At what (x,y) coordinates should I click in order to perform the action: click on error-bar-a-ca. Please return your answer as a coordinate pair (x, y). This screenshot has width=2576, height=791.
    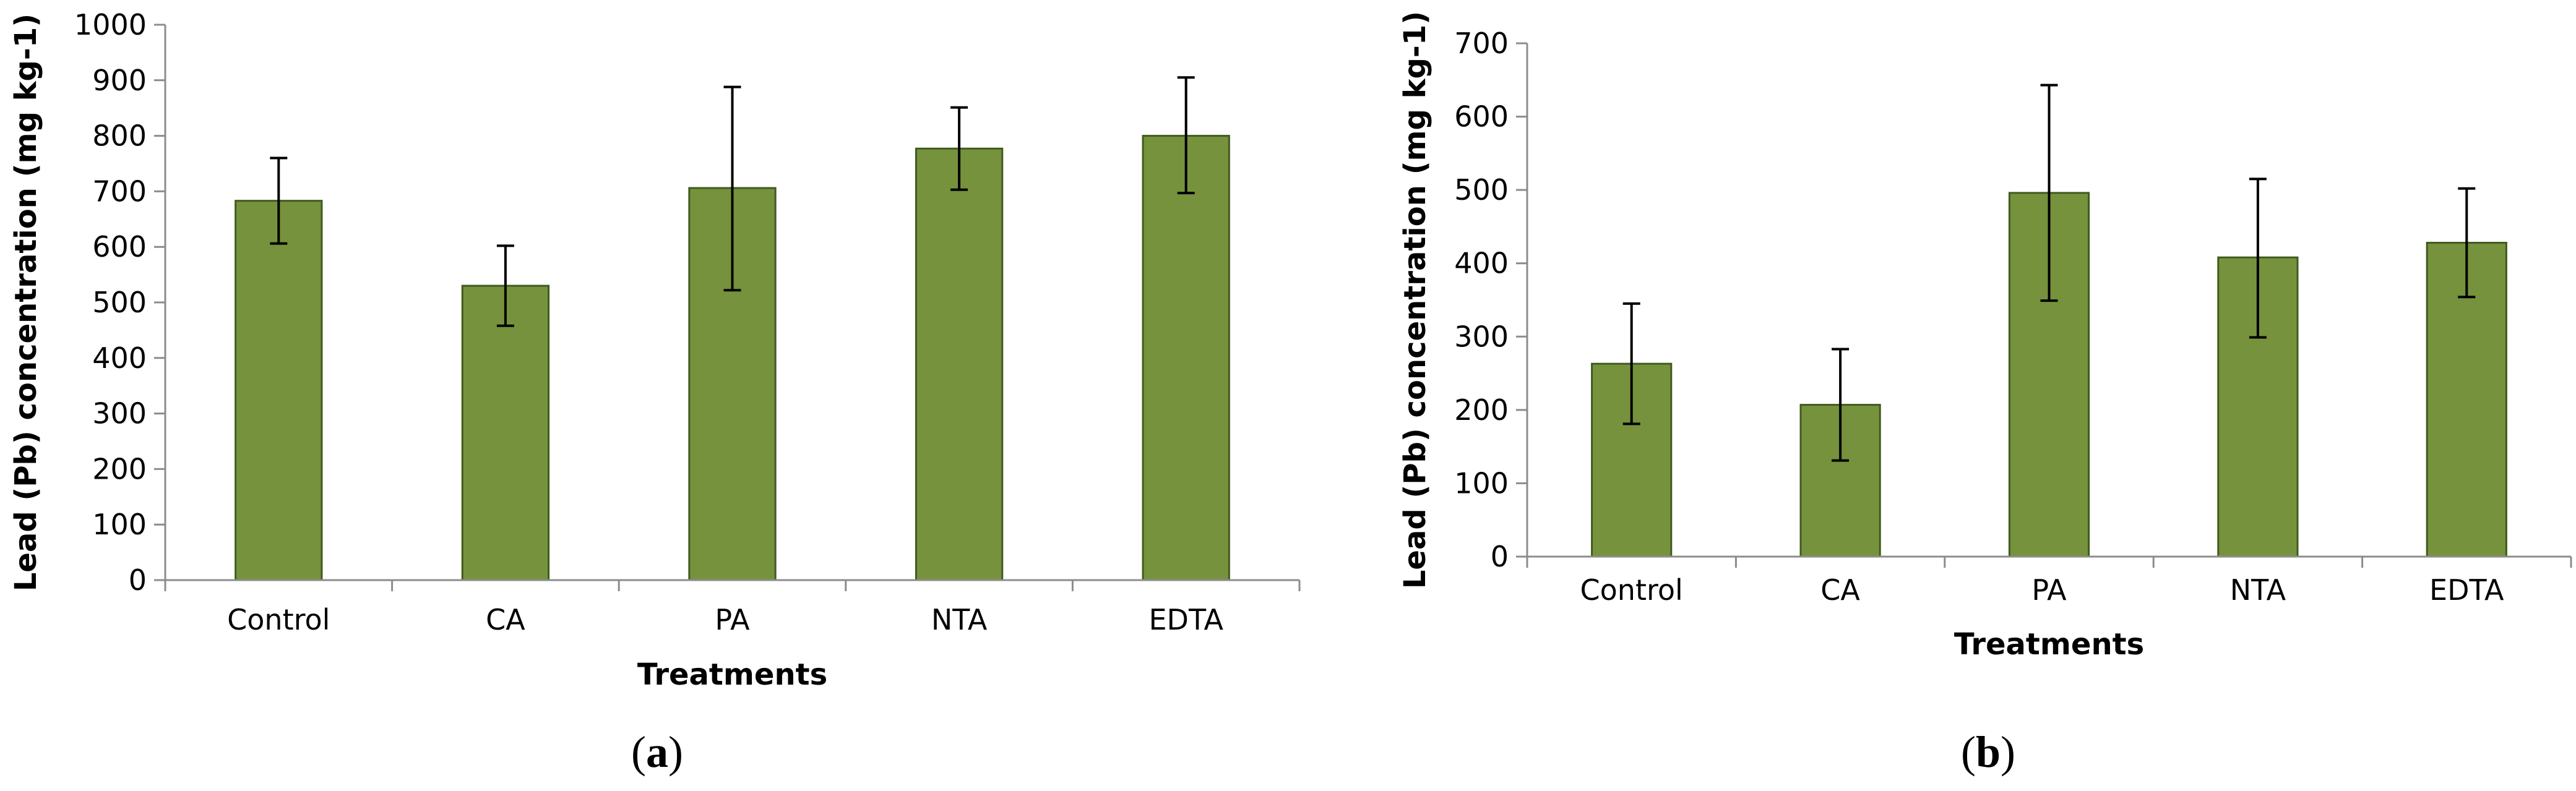
    Looking at the image, I should click on (505, 285).